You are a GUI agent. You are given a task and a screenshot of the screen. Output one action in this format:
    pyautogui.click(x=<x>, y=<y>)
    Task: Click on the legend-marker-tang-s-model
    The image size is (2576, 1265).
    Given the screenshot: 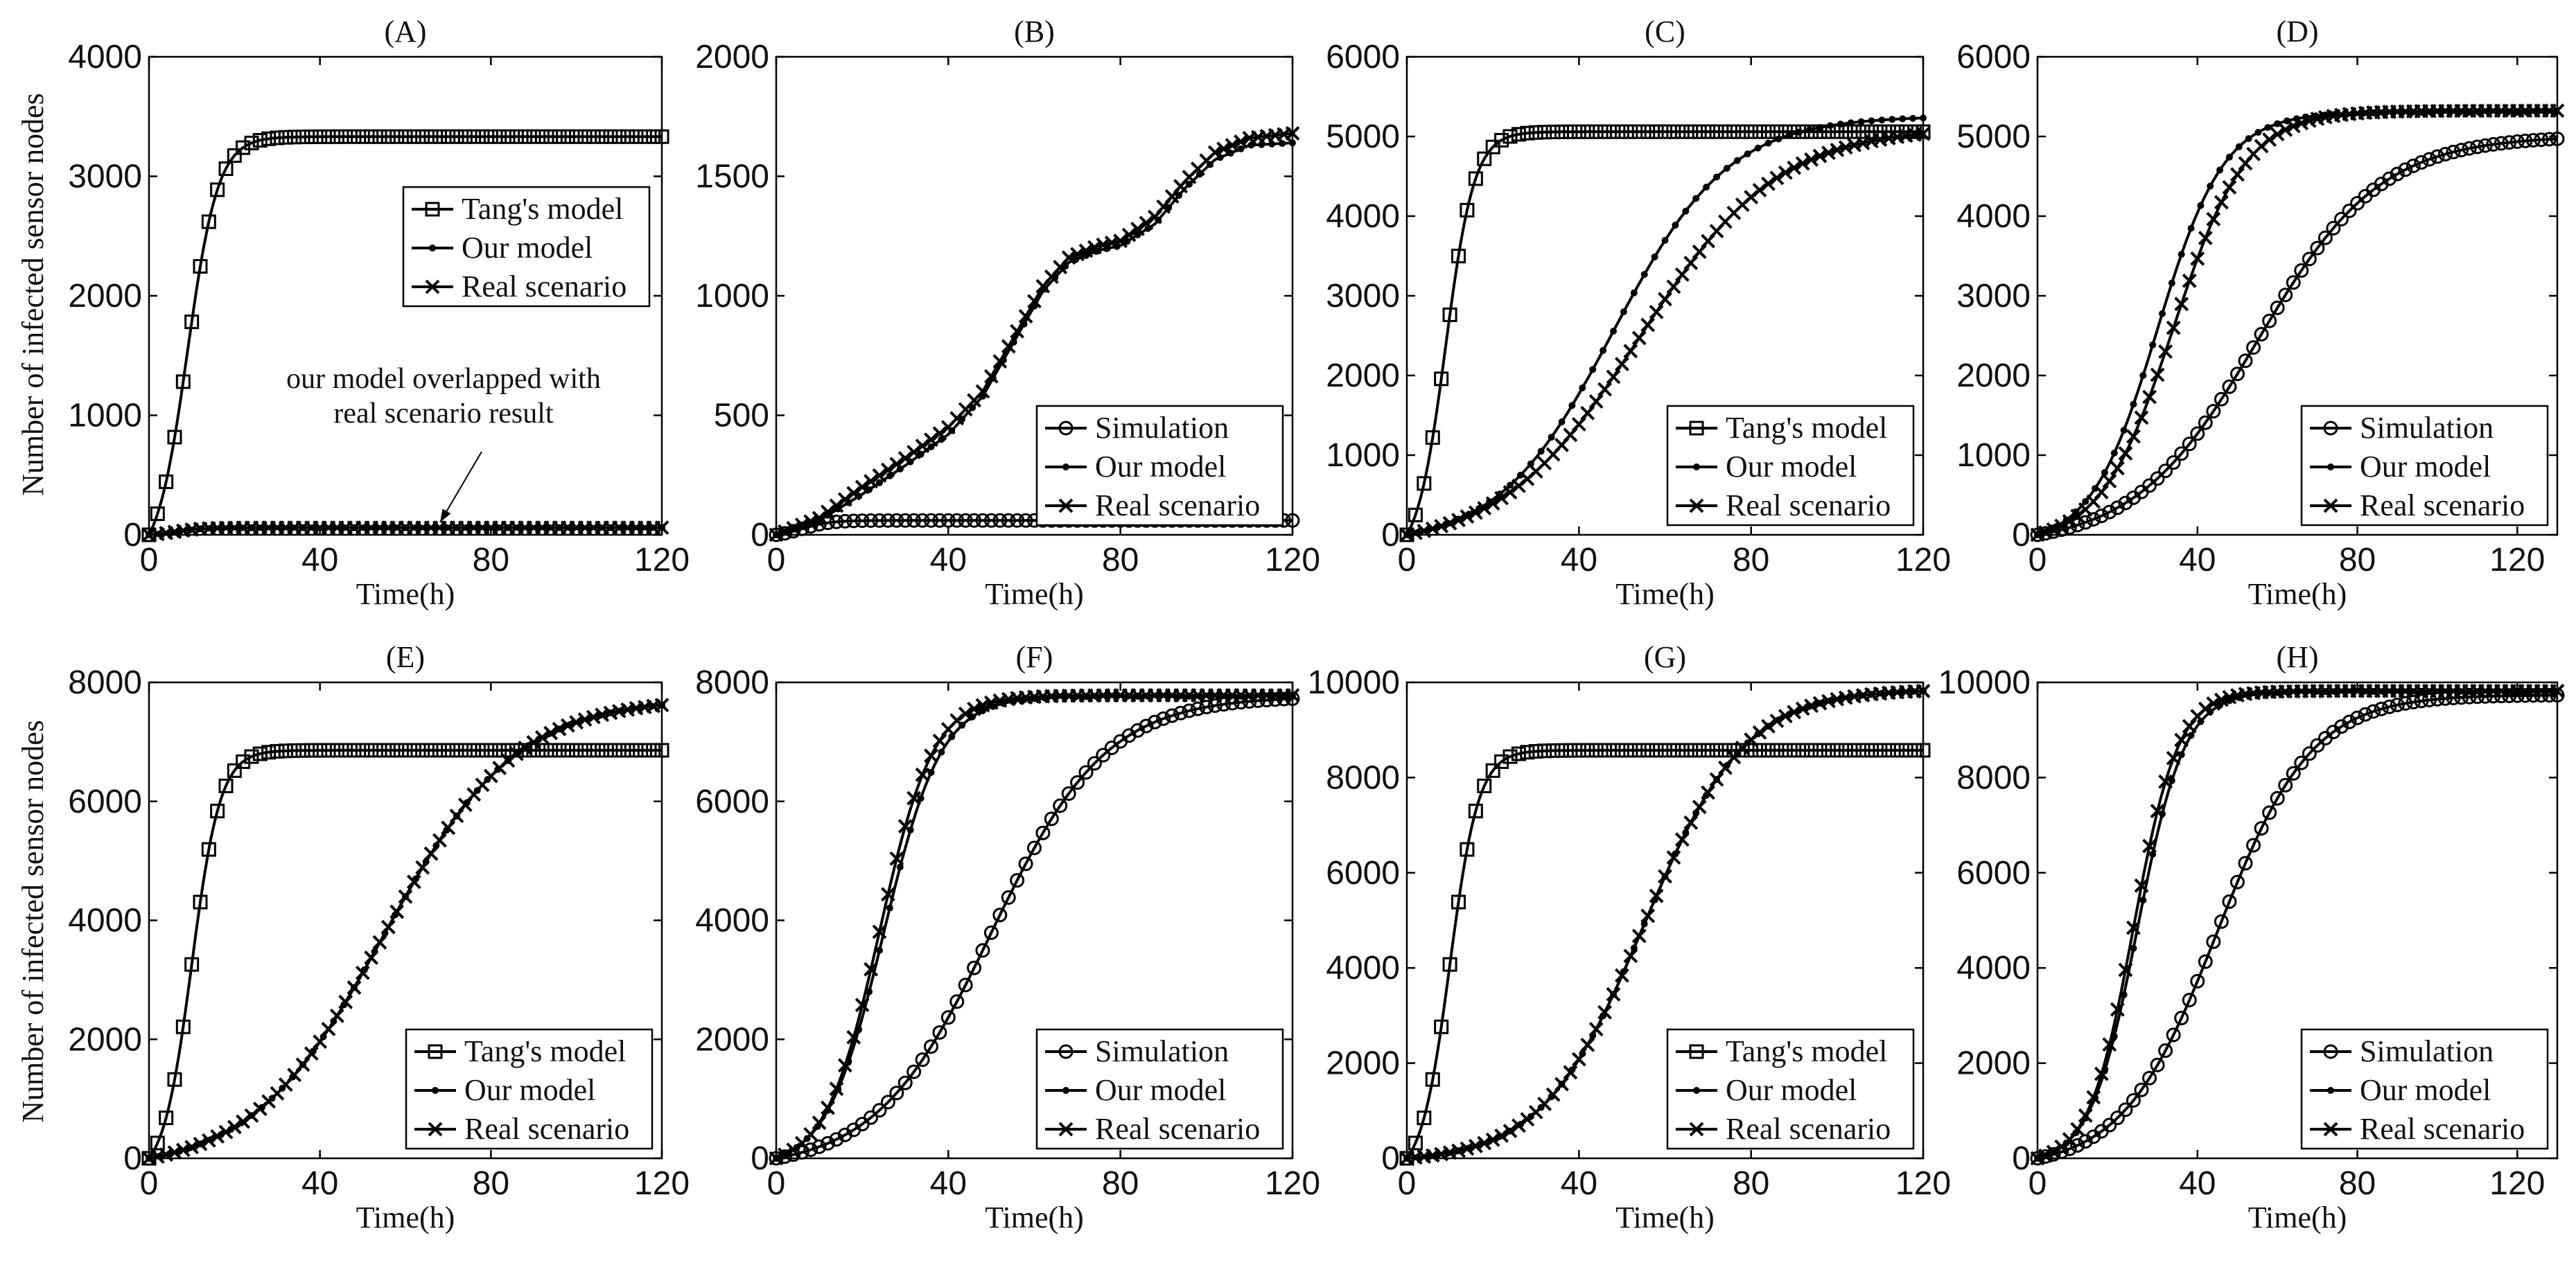 What is the action you would take?
    pyautogui.click(x=1696, y=1051)
    